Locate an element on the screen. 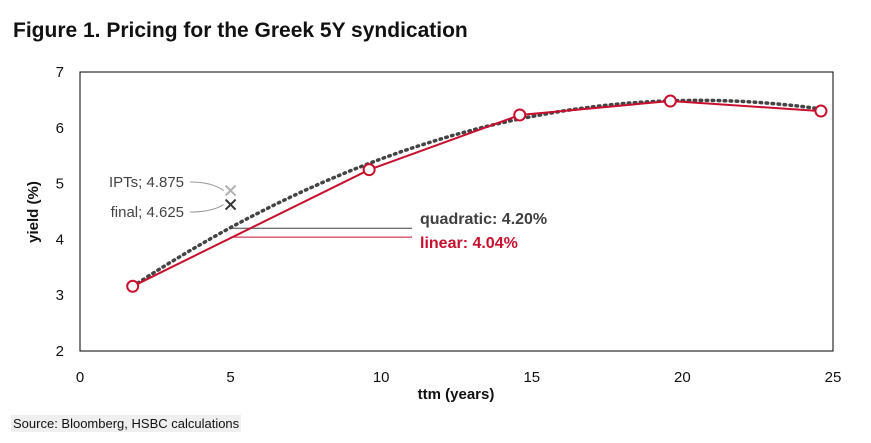  y-tick-label: 2 is located at coordinates (60, 351).